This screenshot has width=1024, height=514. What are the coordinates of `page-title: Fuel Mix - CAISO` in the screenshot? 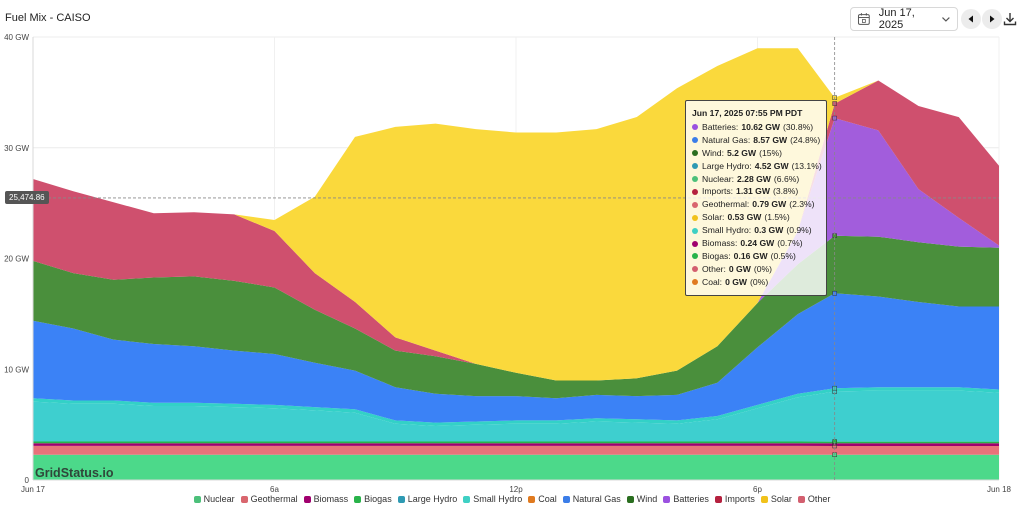 It's located at (48, 18).